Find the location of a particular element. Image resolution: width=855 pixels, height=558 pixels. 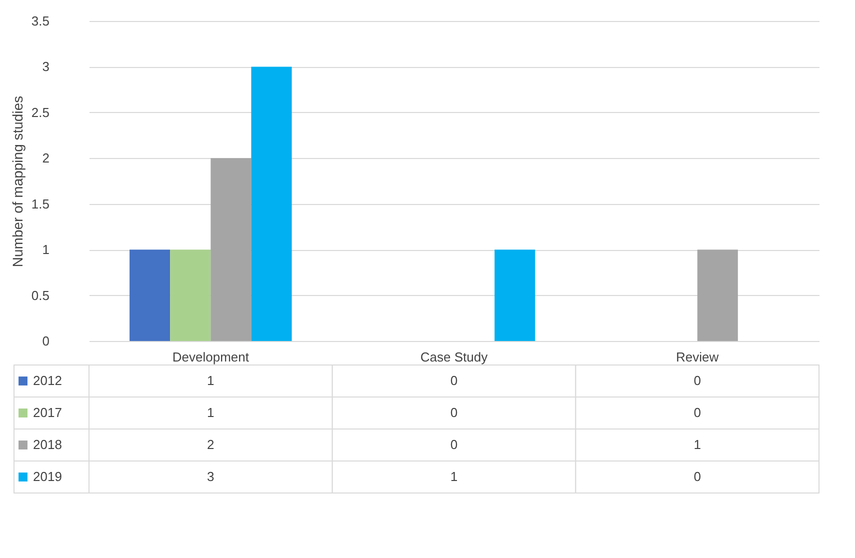

y-tick-label: 3 is located at coordinates (46, 66).